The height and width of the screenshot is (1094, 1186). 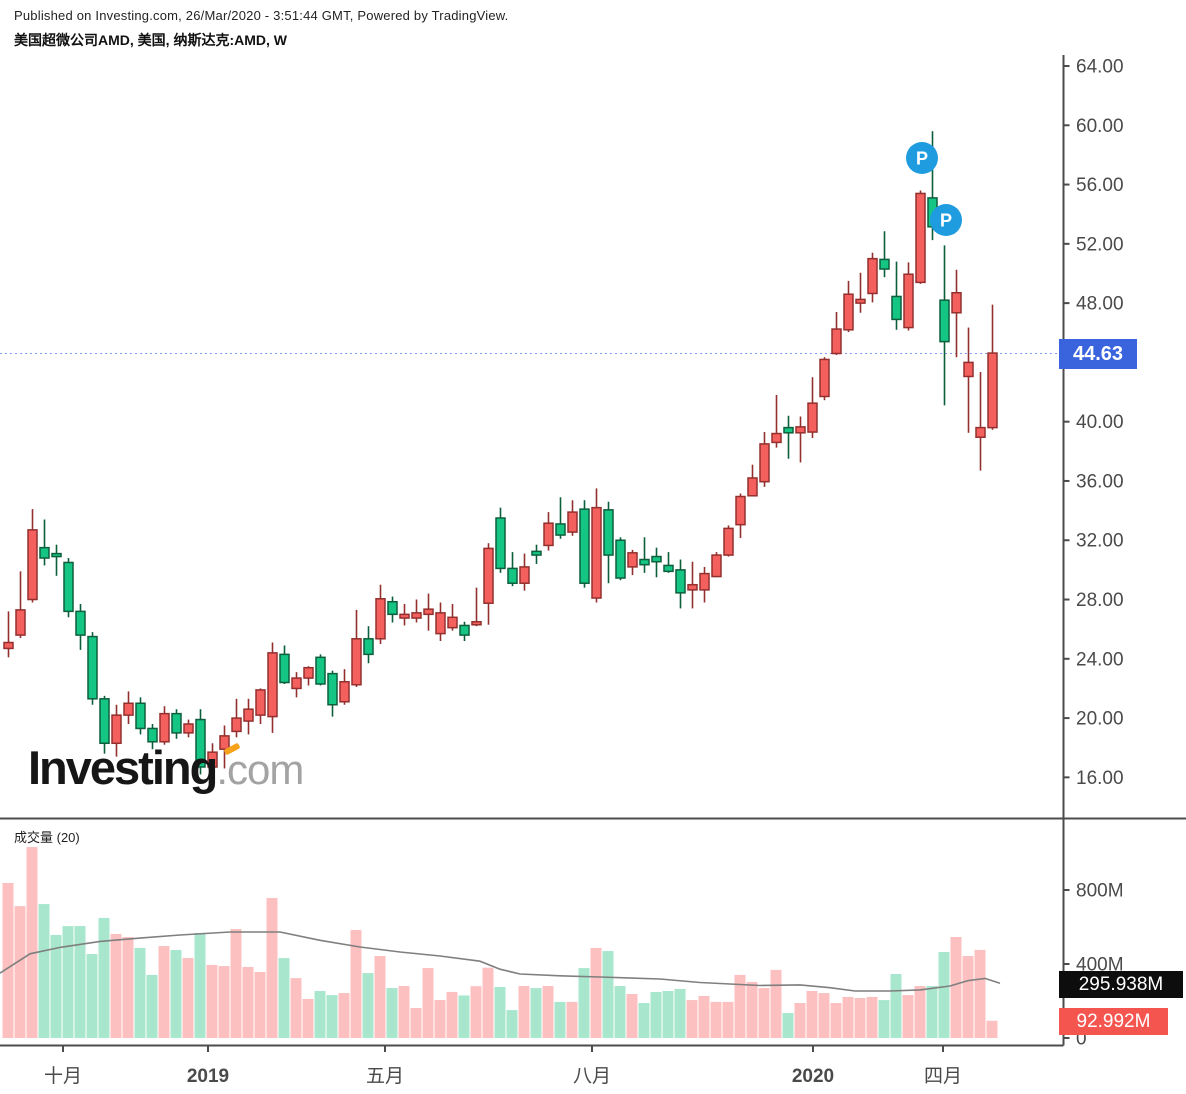 What do you see at coordinates (1100, 185) in the screenshot?
I see `axis-tick-label: 56.00` at bounding box center [1100, 185].